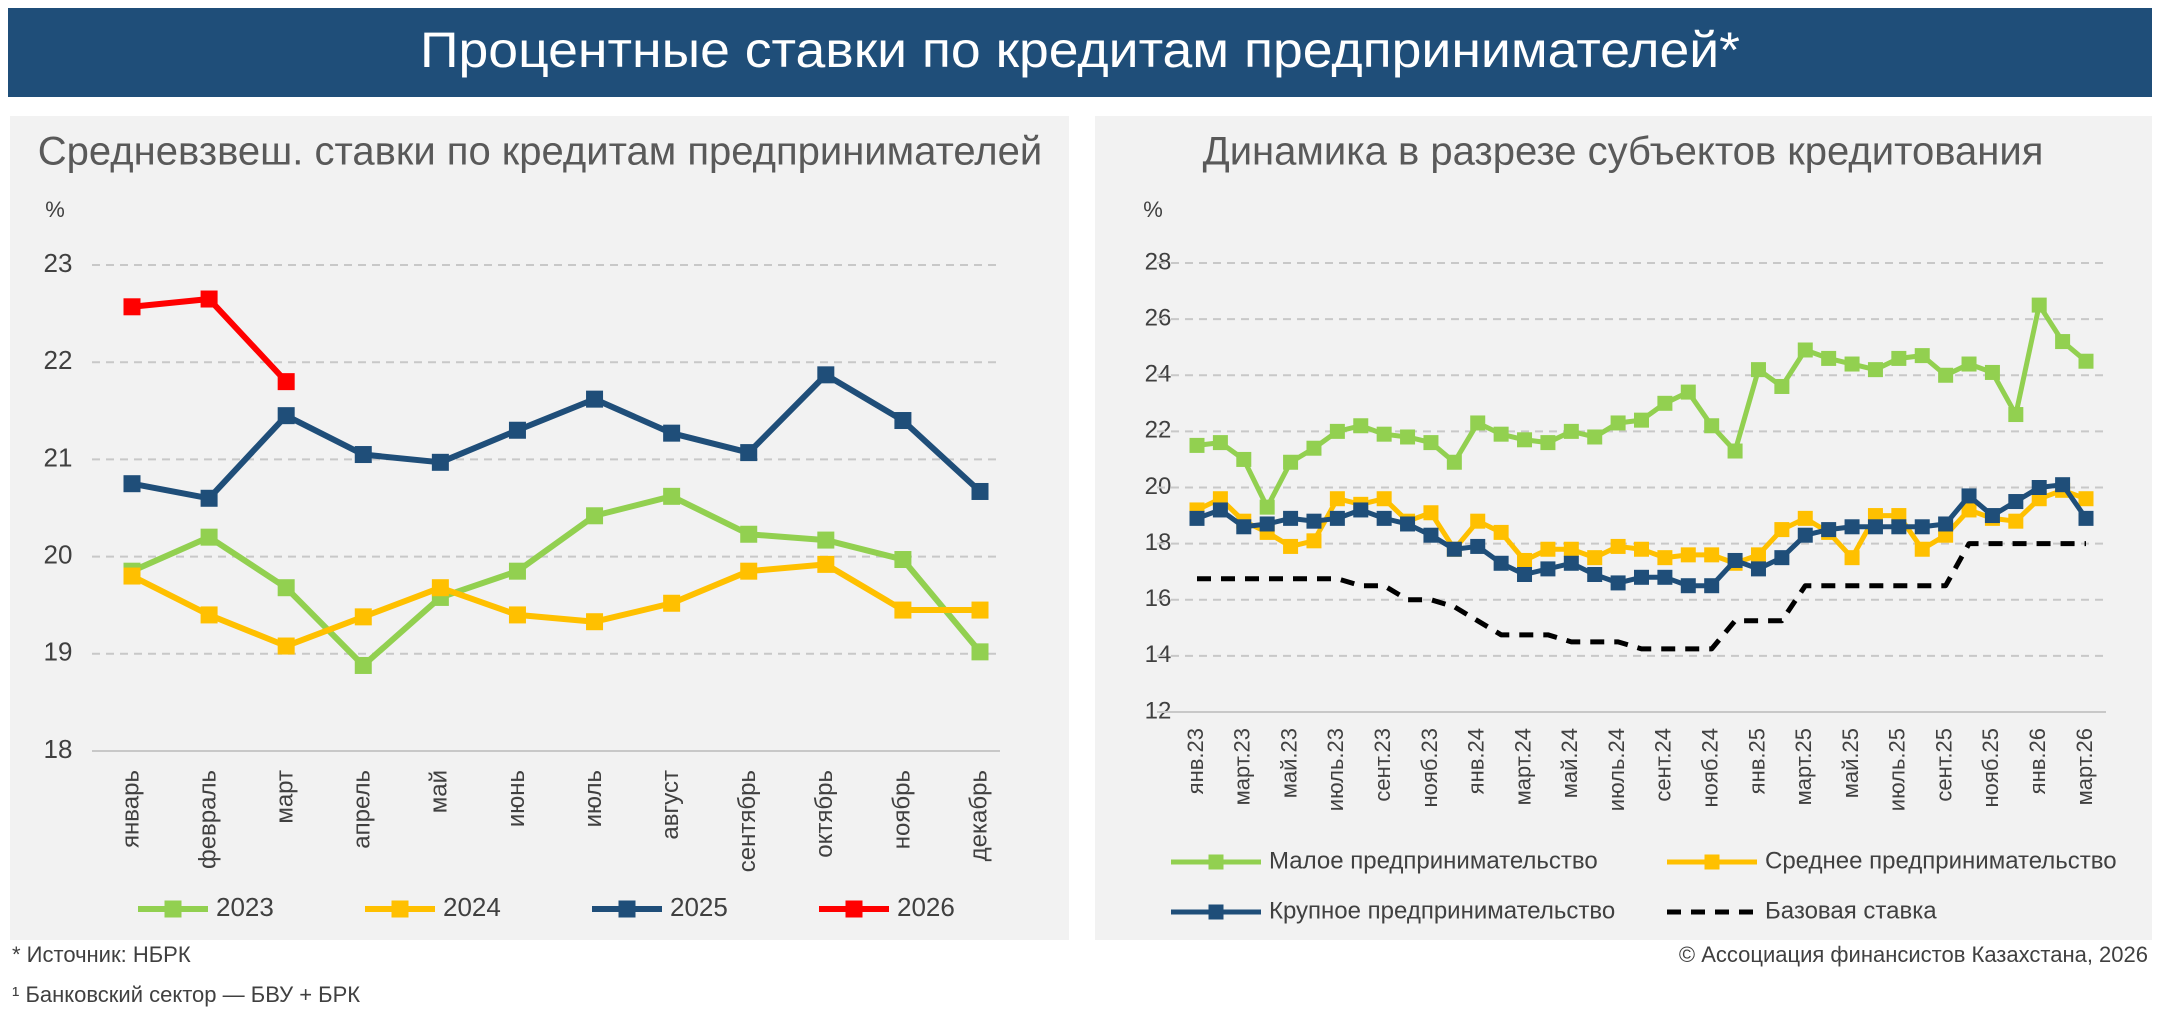  What do you see at coordinates (58, 554) in the screenshot?
I see `y-tick-label: 20` at bounding box center [58, 554].